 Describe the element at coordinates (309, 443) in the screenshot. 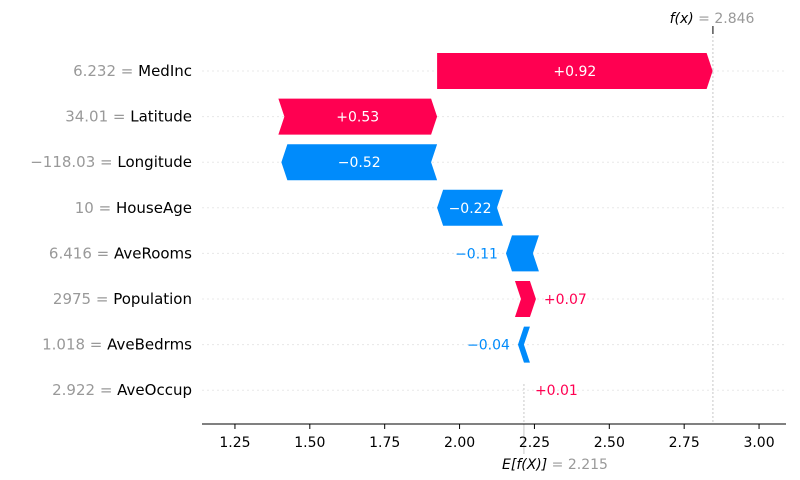

I see `x-tick-label: 1.50` at that location.